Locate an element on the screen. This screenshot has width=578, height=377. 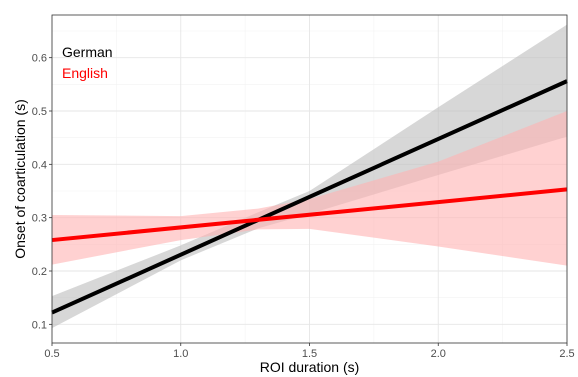
x-tick-label: 0.5 is located at coordinates (51, 354).